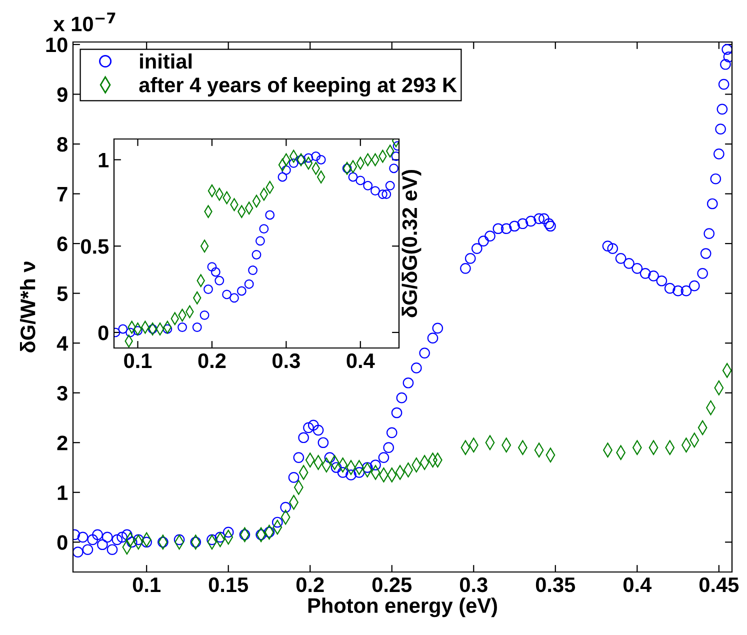 The height and width of the screenshot is (635, 747). What do you see at coordinates (62, 194) in the screenshot?
I see `y-tick-label: 7` at bounding box center [62, 194].